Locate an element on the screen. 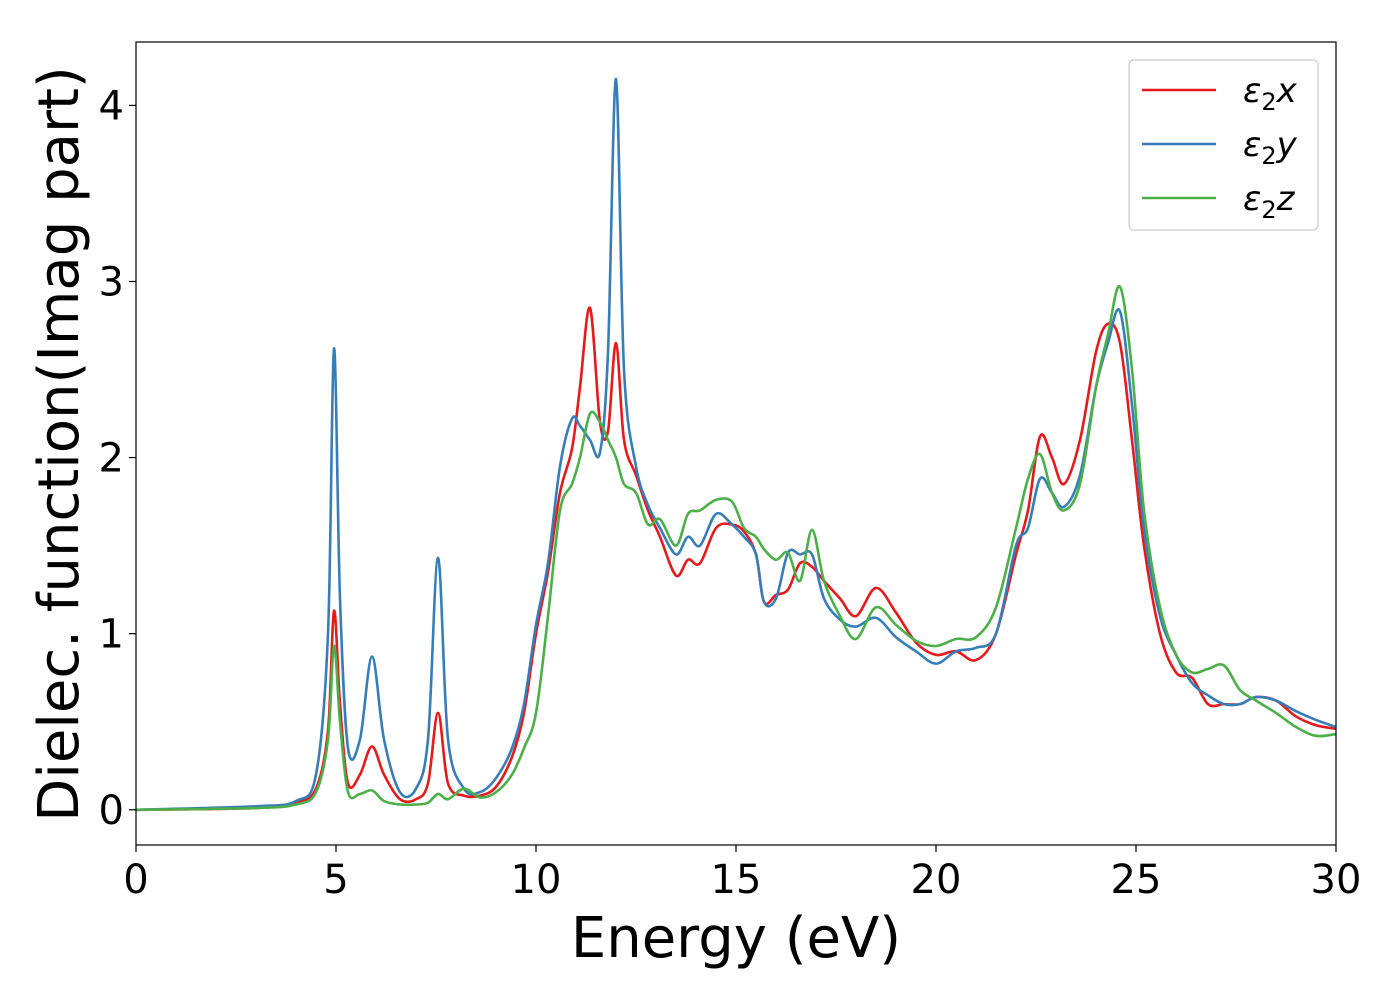 Image resolution: width=1400 pixels, height=1004 pixels. y-tick-label: 0 is located at coordinates (111, 811).